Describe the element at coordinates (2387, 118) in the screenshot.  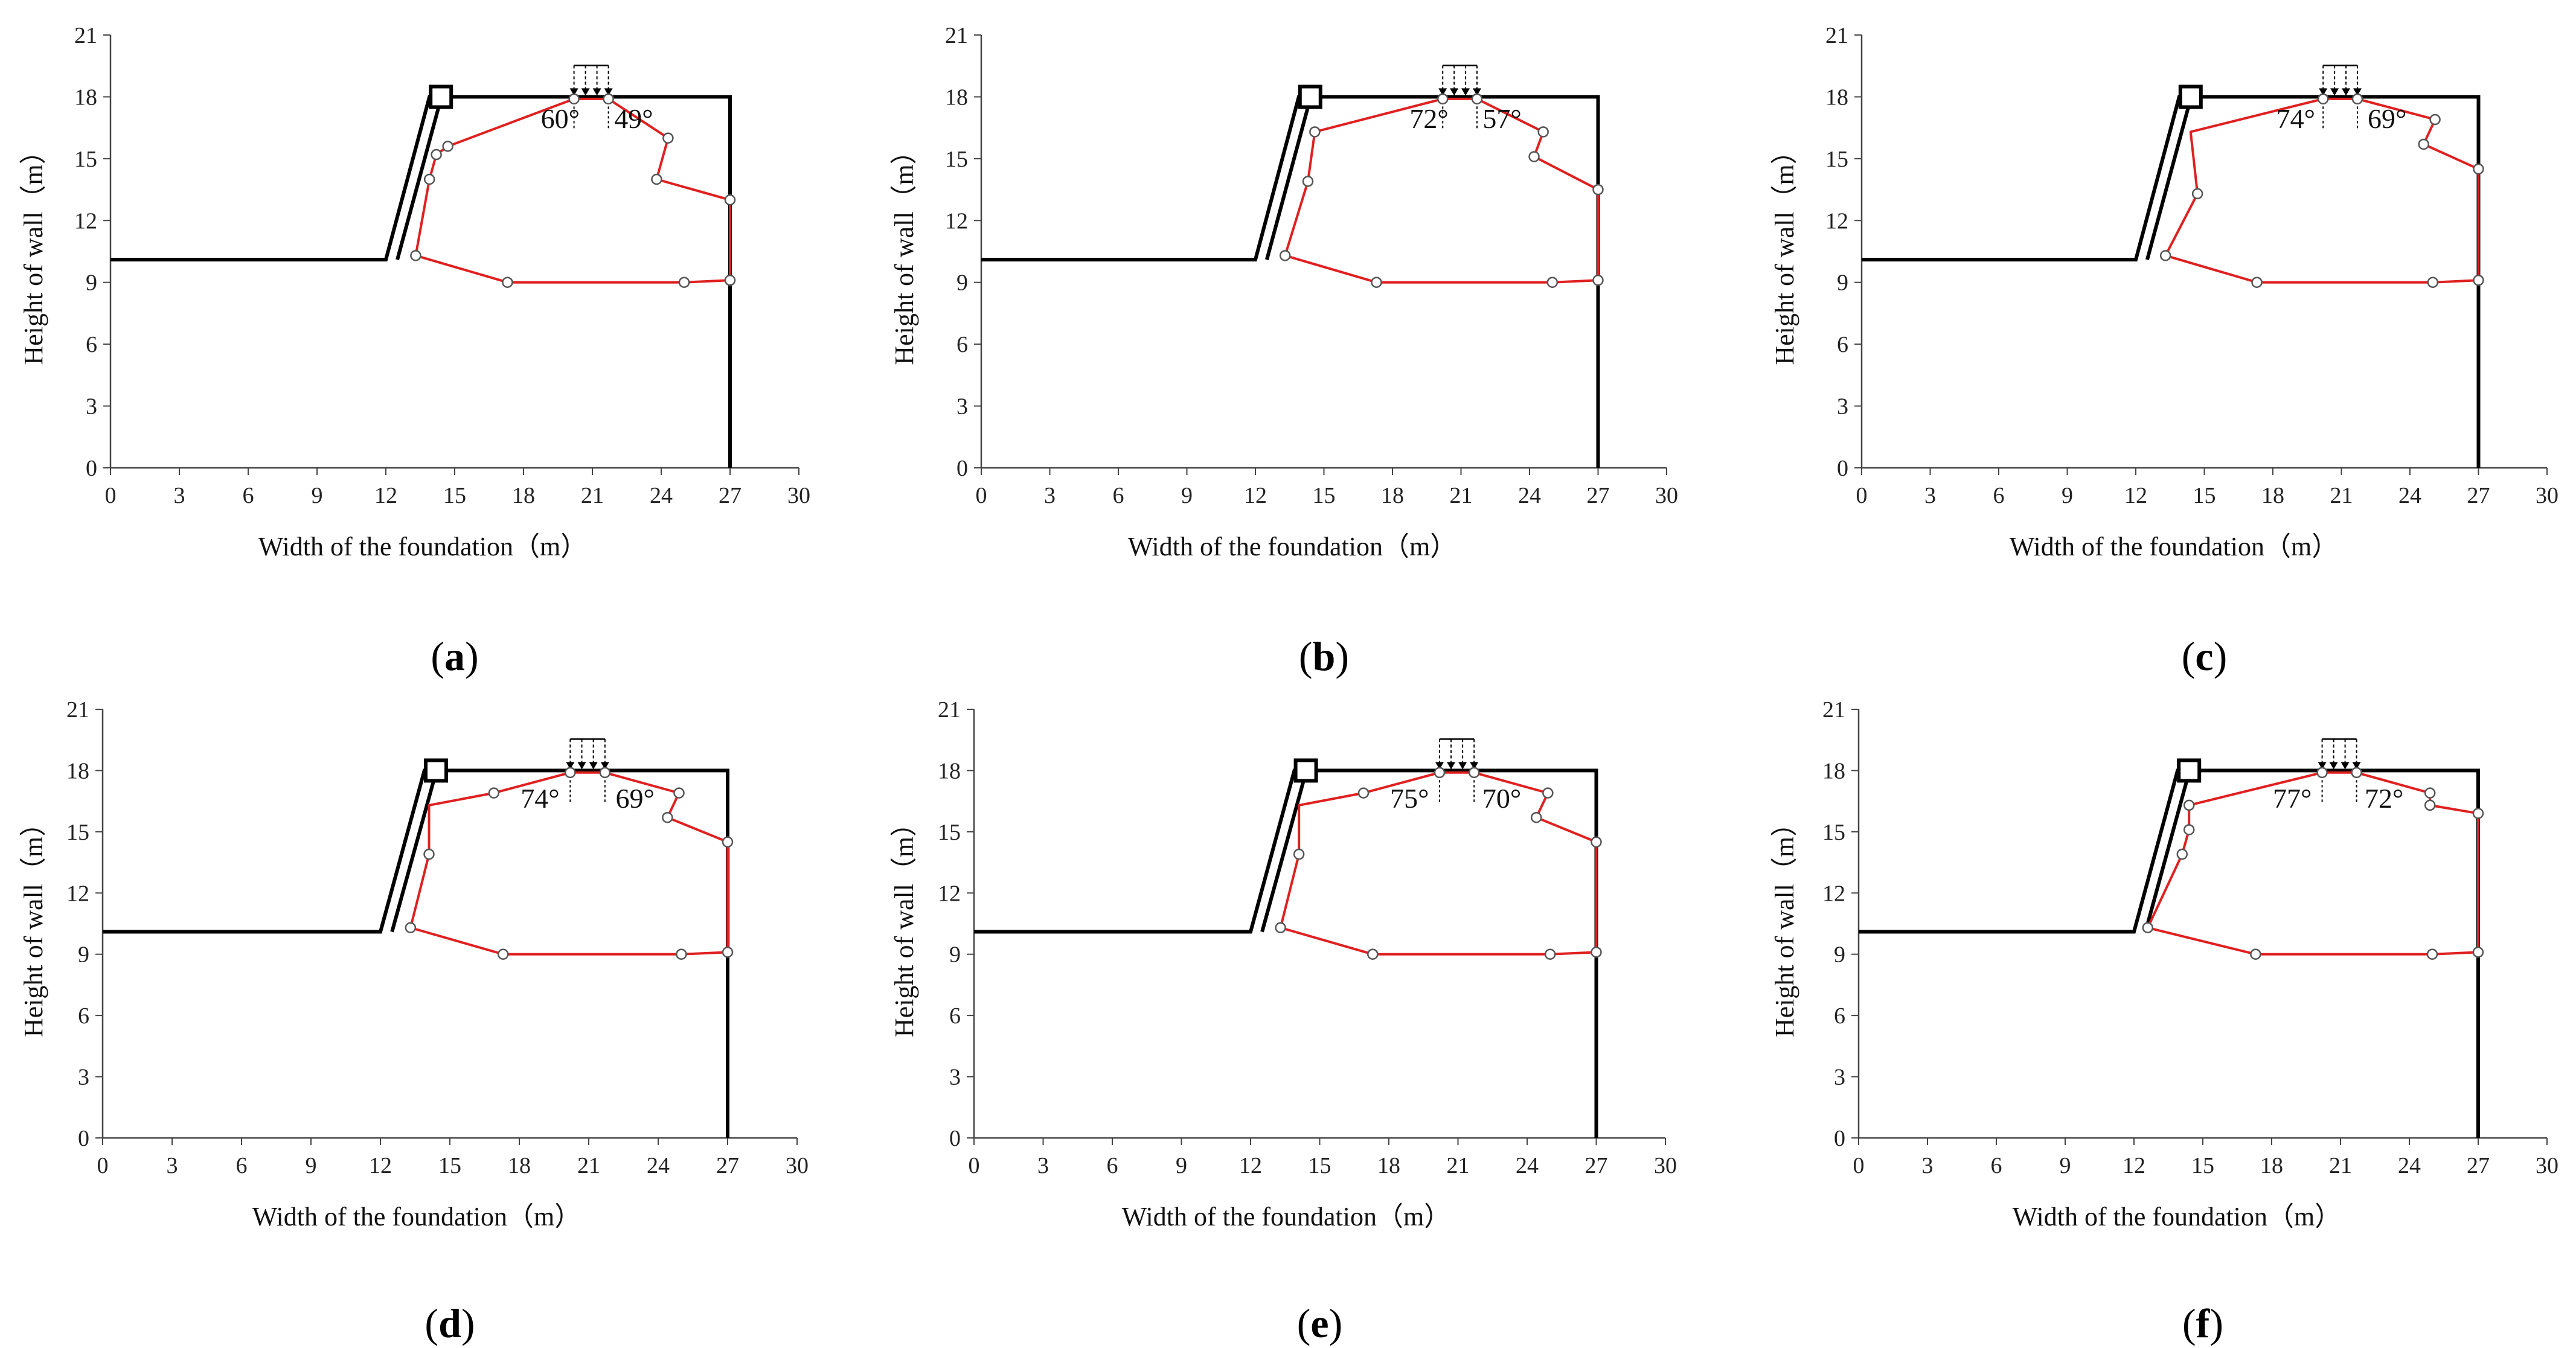
I see `angle-label: 69°` at that location.